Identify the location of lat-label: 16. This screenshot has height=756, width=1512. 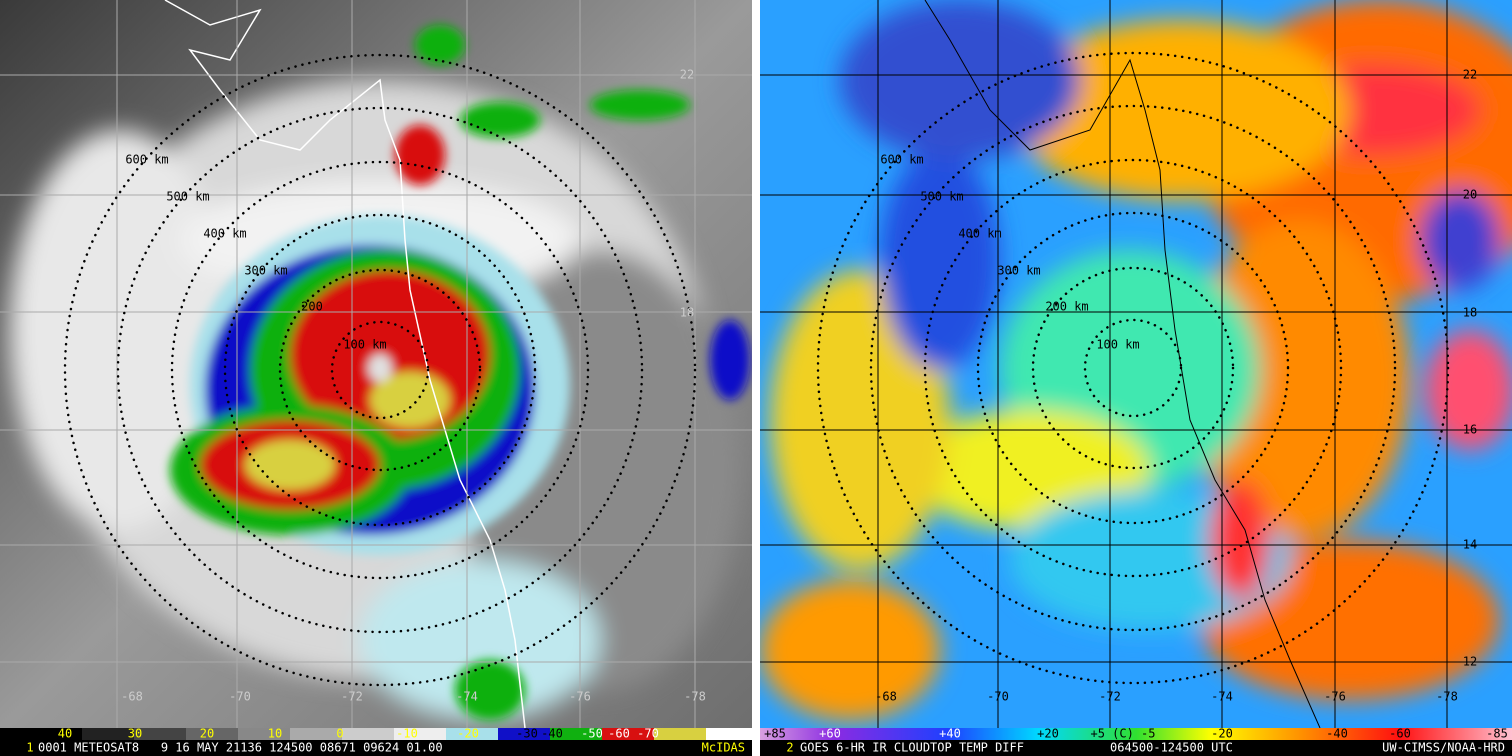
(1470, 430).